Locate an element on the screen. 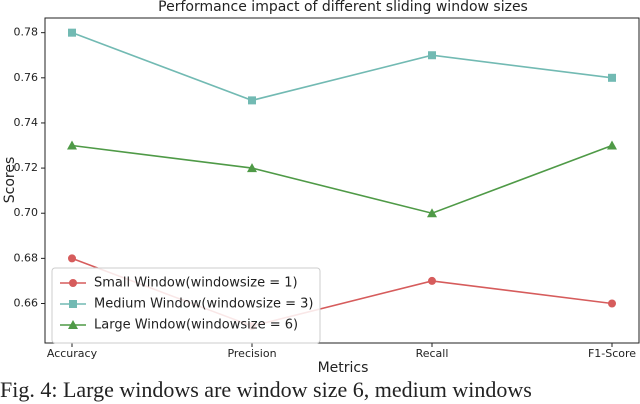 The width and height of the screenshot is (640, 404). y-tick-label: 0.70 is located at coordinates (26, 212).